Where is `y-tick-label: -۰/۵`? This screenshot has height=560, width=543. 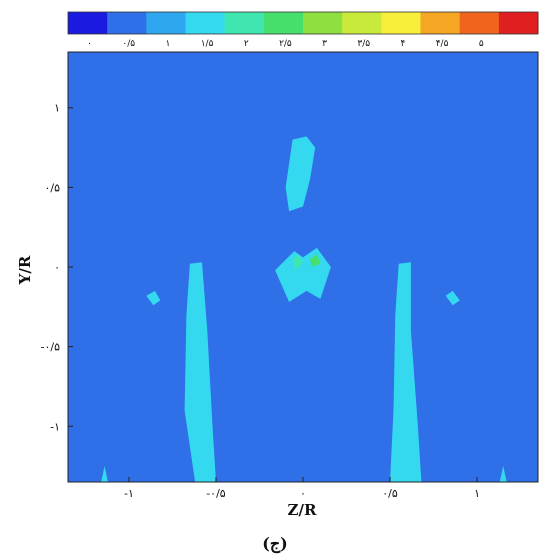 y-tick-label: -۰/۵ is located at coordinates (51, 347).